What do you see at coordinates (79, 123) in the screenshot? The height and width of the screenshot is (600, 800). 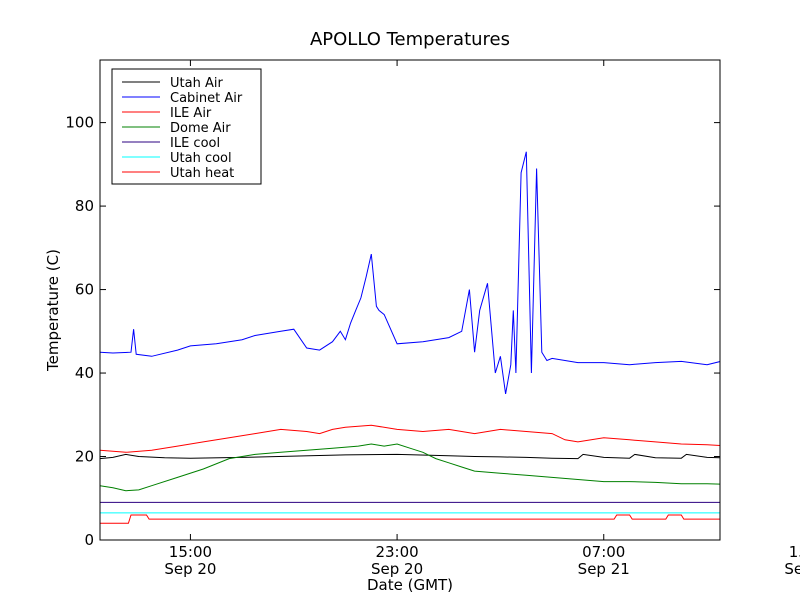 I see `y-tick-label: 100` at bounding box center [79, 123].